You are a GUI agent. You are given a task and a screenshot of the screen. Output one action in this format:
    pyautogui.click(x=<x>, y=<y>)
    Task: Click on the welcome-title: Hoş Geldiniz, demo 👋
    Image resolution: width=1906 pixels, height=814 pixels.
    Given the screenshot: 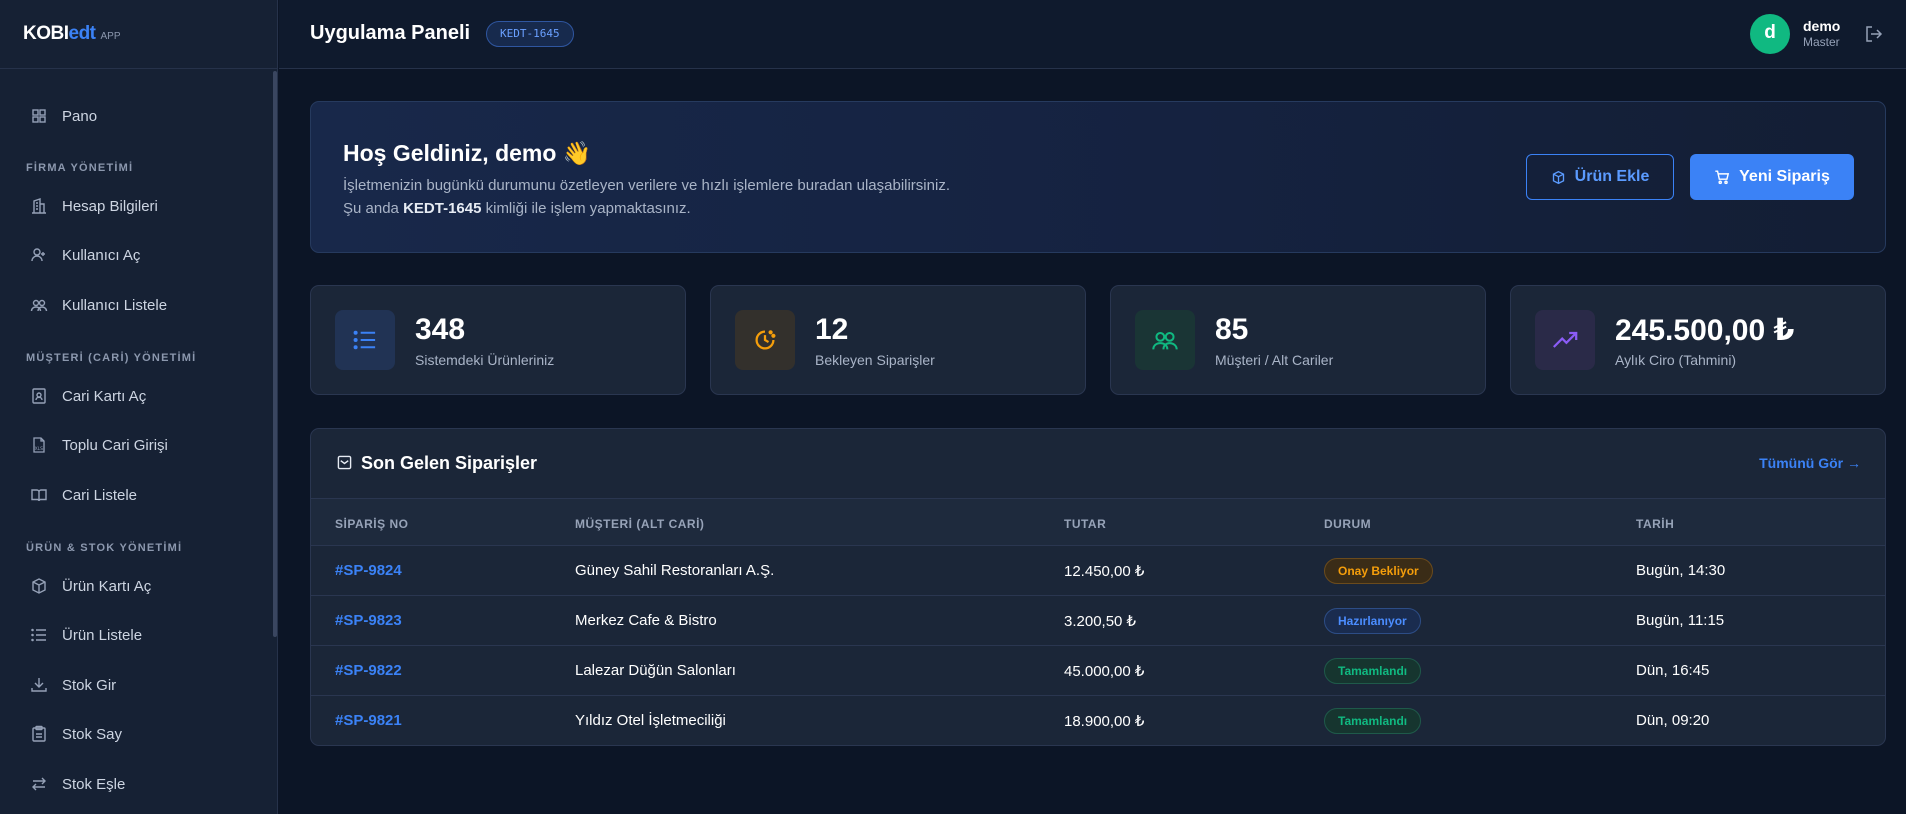 What is the action you would take?
    pyautogui.click(x=467, y=153)
    